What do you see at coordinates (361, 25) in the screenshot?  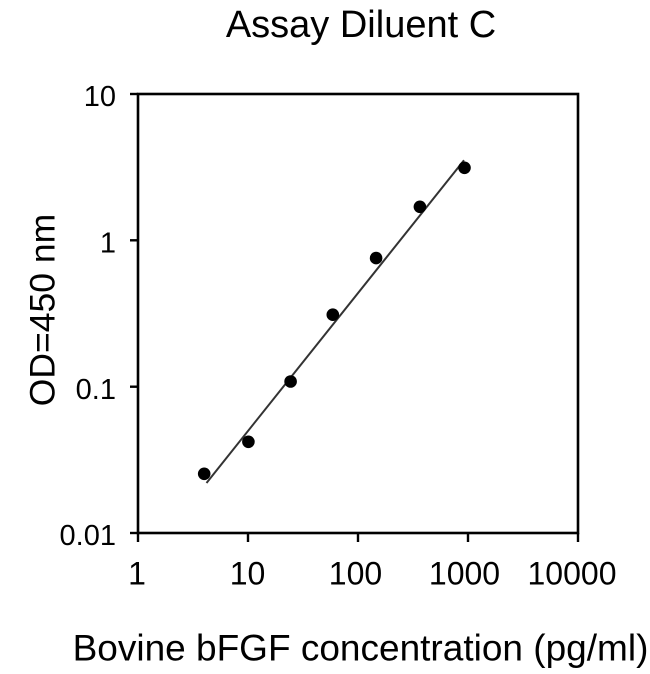 I see `svg-text: Assay Diluent C` at bounding box center [361, 25].